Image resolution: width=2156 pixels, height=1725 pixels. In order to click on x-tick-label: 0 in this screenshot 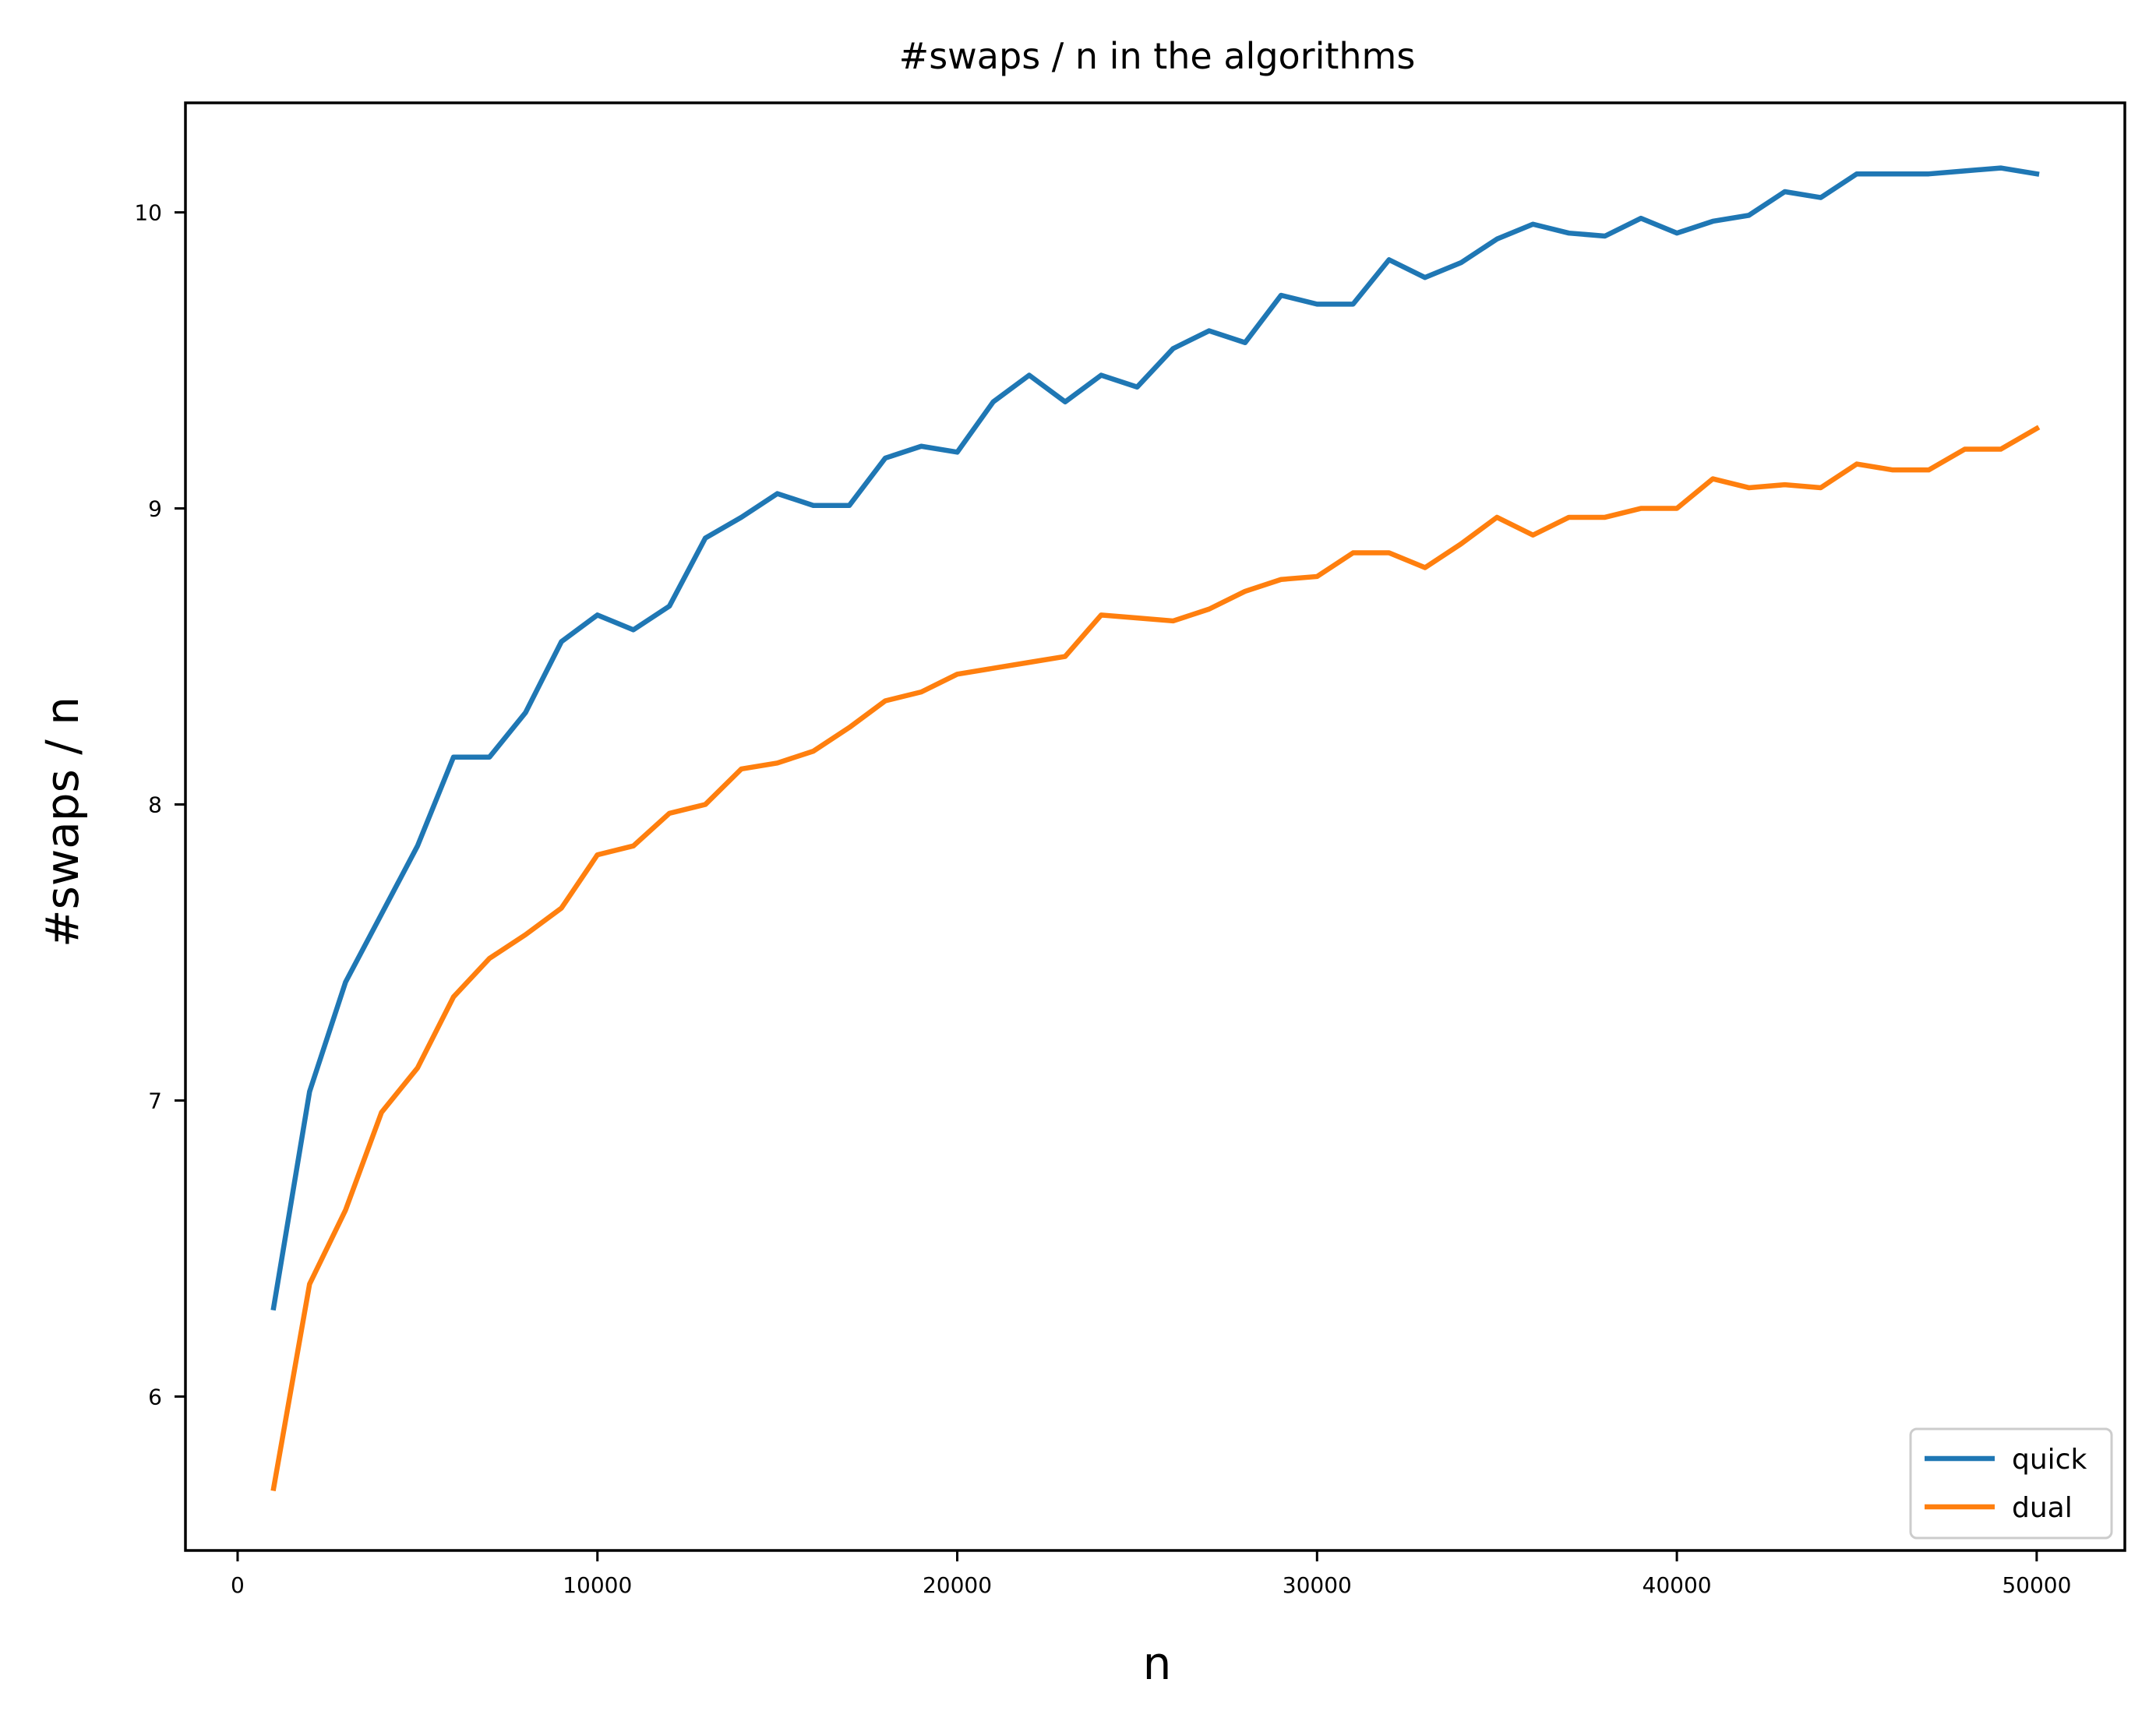, I will do `click(238, 1585)`.